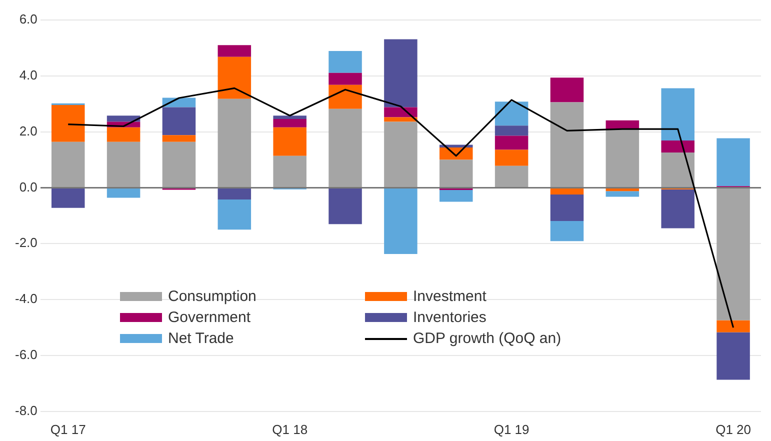  Describe the element at coordinates (26, 410) in the screenshot. I see `y-tick-label: -8.0` at that location.